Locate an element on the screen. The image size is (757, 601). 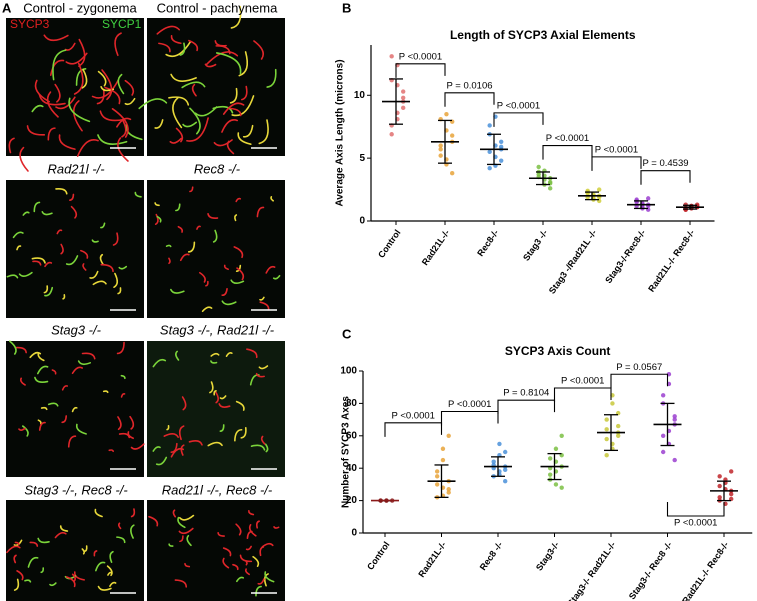
y-axis-label: Number of SYCP3 Axes is located at coordinates (346, 452).